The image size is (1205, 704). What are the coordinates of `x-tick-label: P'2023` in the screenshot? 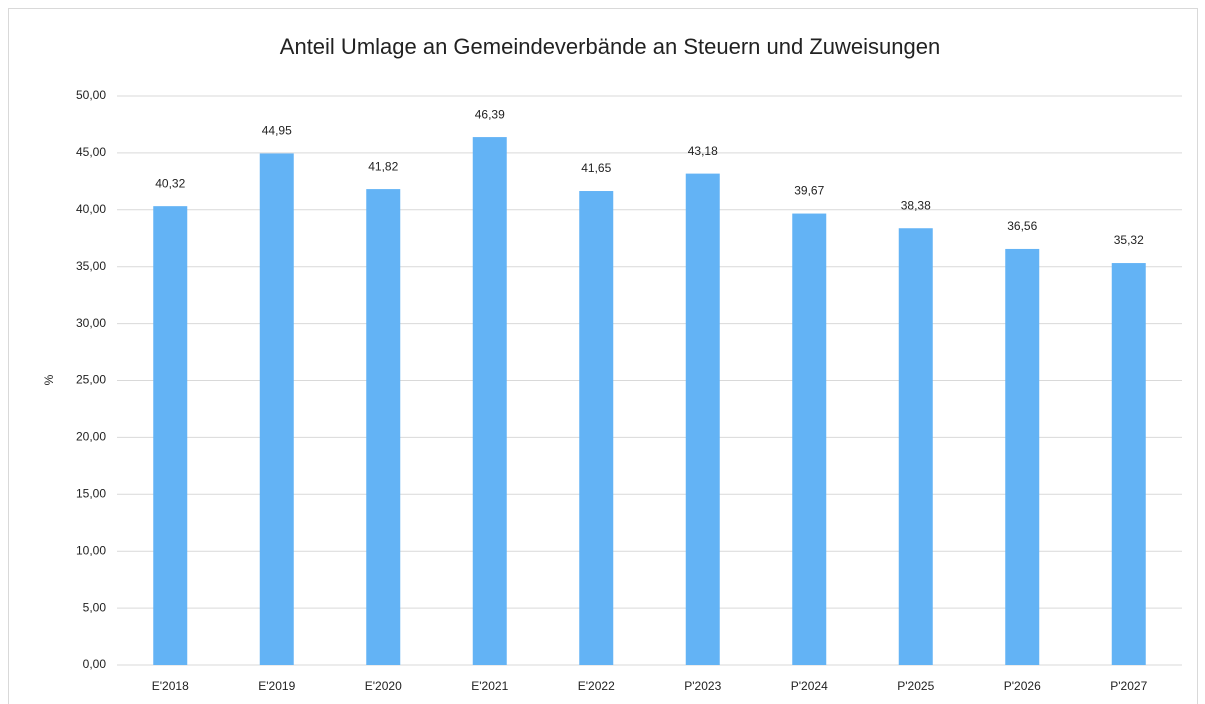 It's located at (702, 686).